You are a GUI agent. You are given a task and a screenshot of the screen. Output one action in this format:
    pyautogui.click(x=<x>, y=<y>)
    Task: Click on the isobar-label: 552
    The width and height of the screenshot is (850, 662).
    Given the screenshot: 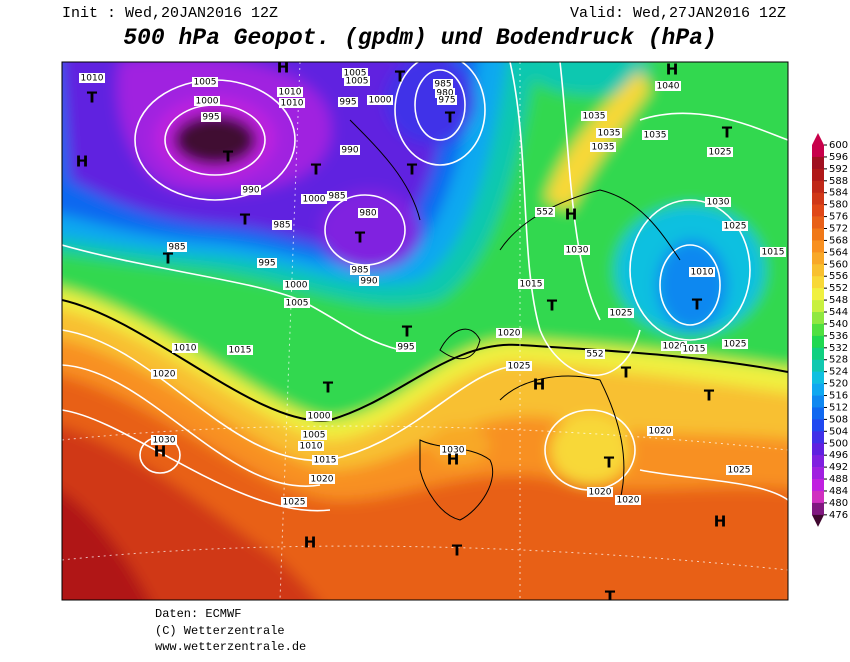 What is the action you would take?
    pyautogui.click(x=544, y=213)
    